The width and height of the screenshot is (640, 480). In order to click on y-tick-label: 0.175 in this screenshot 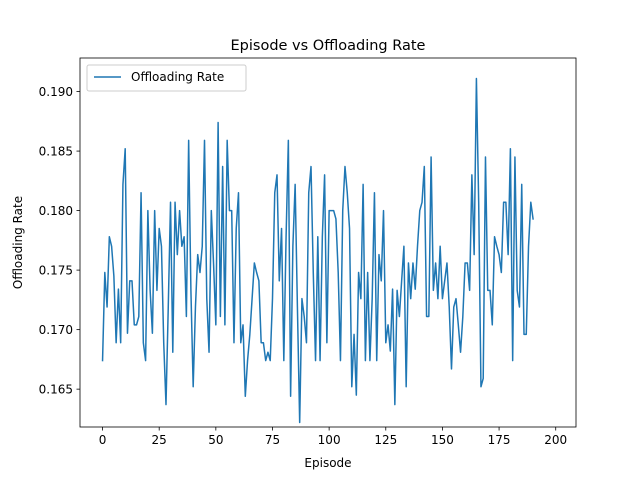, I will do `click(56, 271)`.